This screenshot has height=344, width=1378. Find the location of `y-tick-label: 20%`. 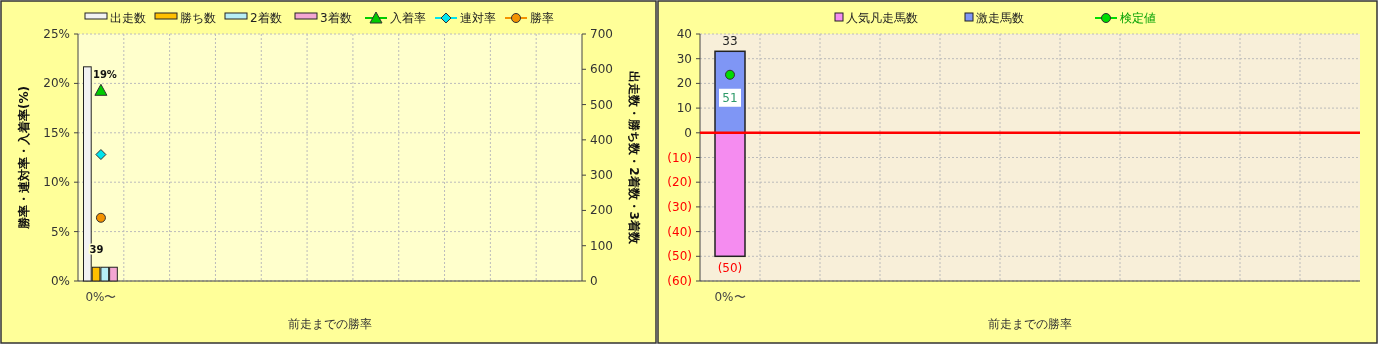

y-tick-label: 20% is located at coordinates (56, 83).